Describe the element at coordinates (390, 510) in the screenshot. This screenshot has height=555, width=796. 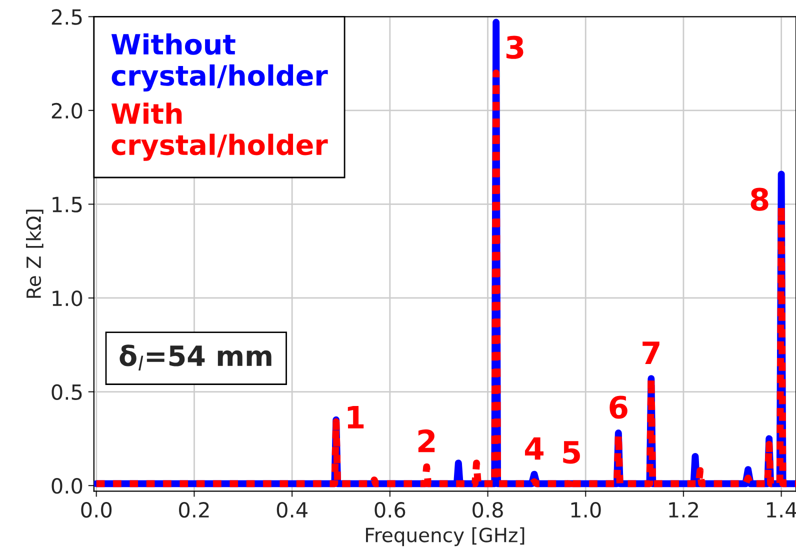
I see `x-tick-label: 0.6` at that location.